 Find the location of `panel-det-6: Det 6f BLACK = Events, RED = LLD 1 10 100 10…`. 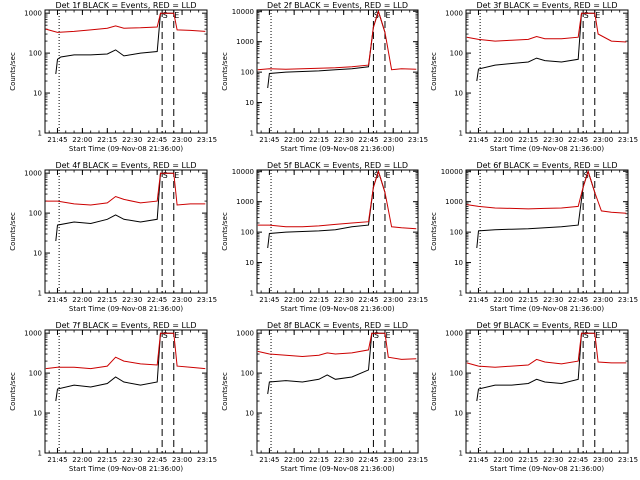

panel-det-6: Det 6f BLACK = Events, RED = LLD 1 10 100 10… is located at coordinates (534, 237).